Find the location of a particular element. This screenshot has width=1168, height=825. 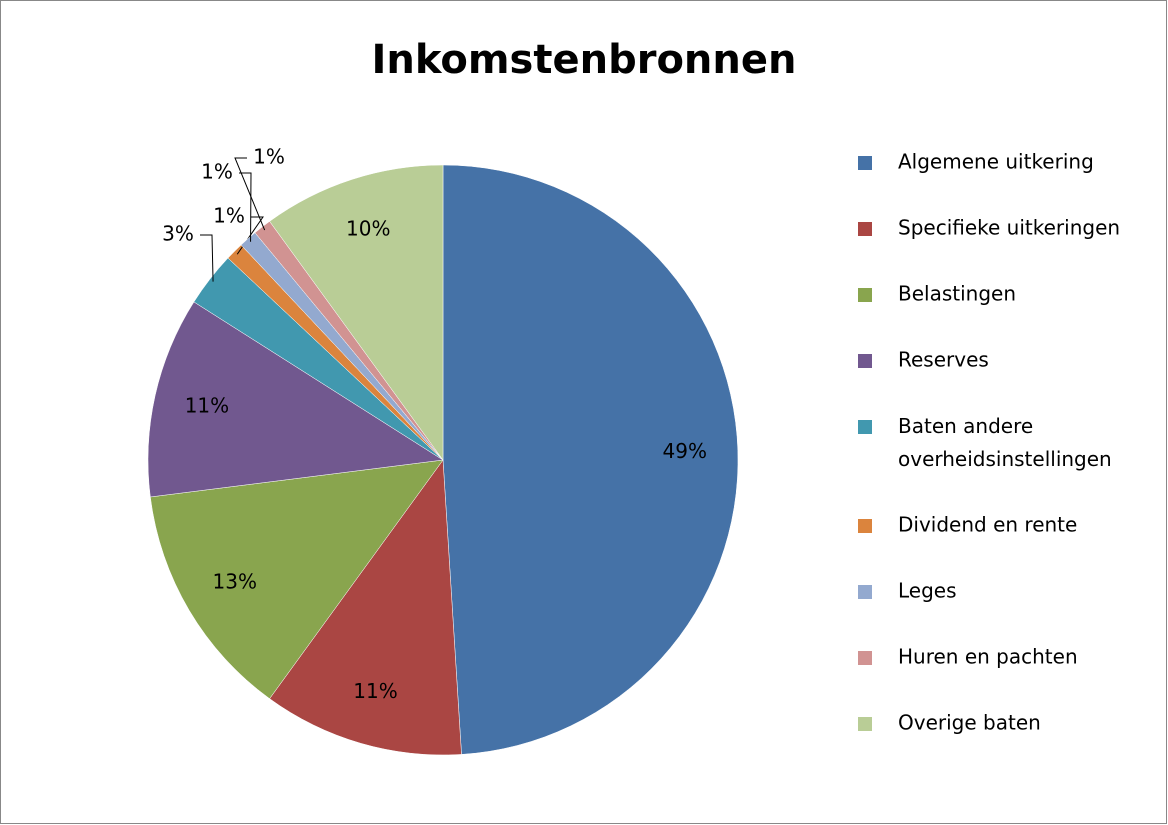

data-label: 13% is located at coordinates (235, 582).